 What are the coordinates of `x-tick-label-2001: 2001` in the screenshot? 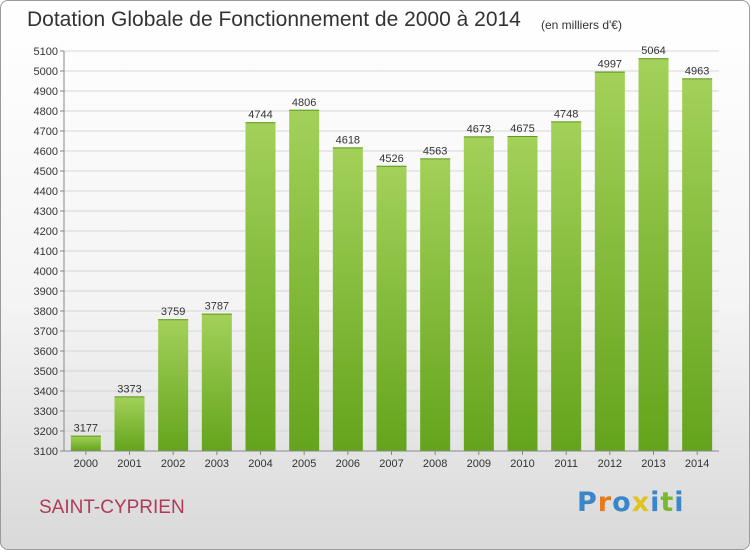 It's located at (129, 464).